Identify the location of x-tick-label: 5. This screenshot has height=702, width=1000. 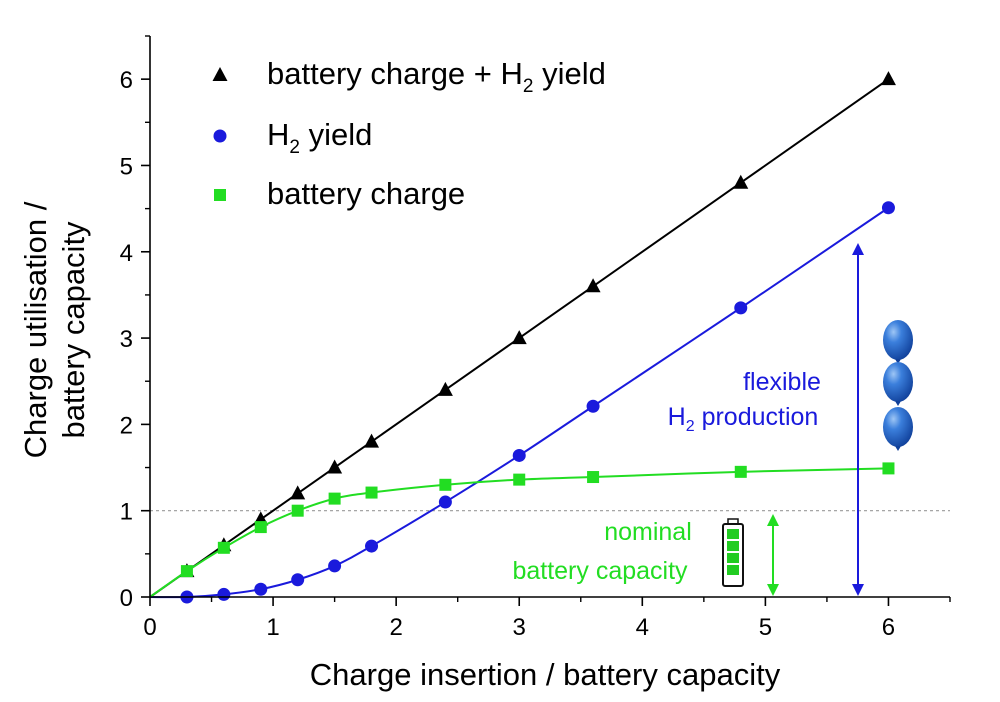
(765, 627).